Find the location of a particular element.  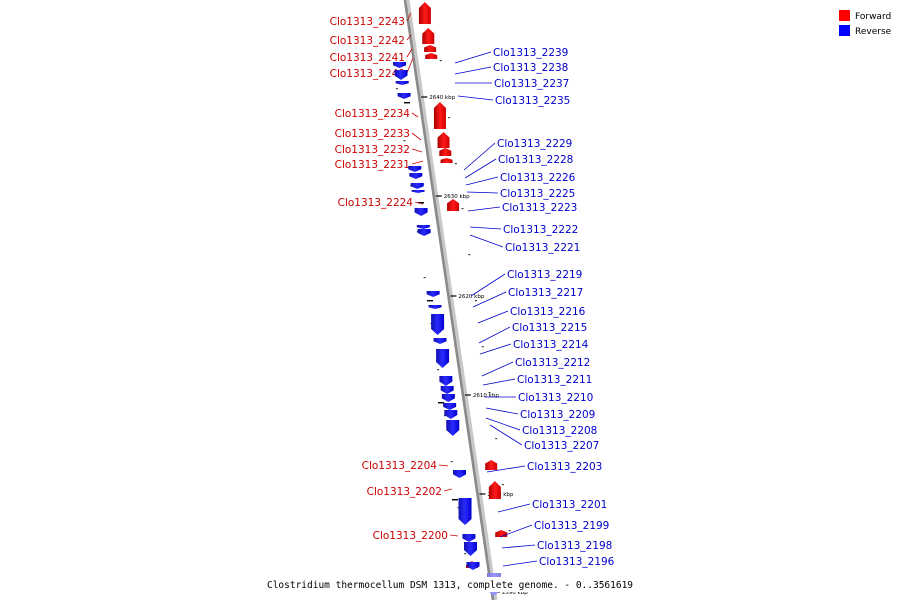

gene-forward: Clo1313_2233 is located at coordinates (392, 138).